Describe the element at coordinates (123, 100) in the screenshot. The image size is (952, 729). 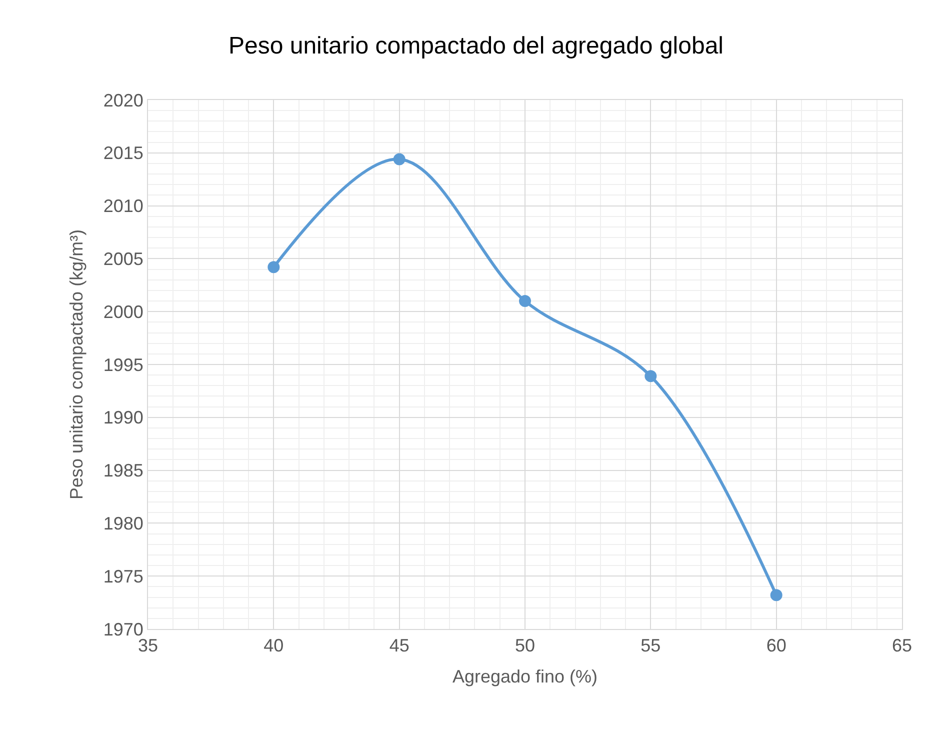
I see `y-tick-label: 2020` at that location.